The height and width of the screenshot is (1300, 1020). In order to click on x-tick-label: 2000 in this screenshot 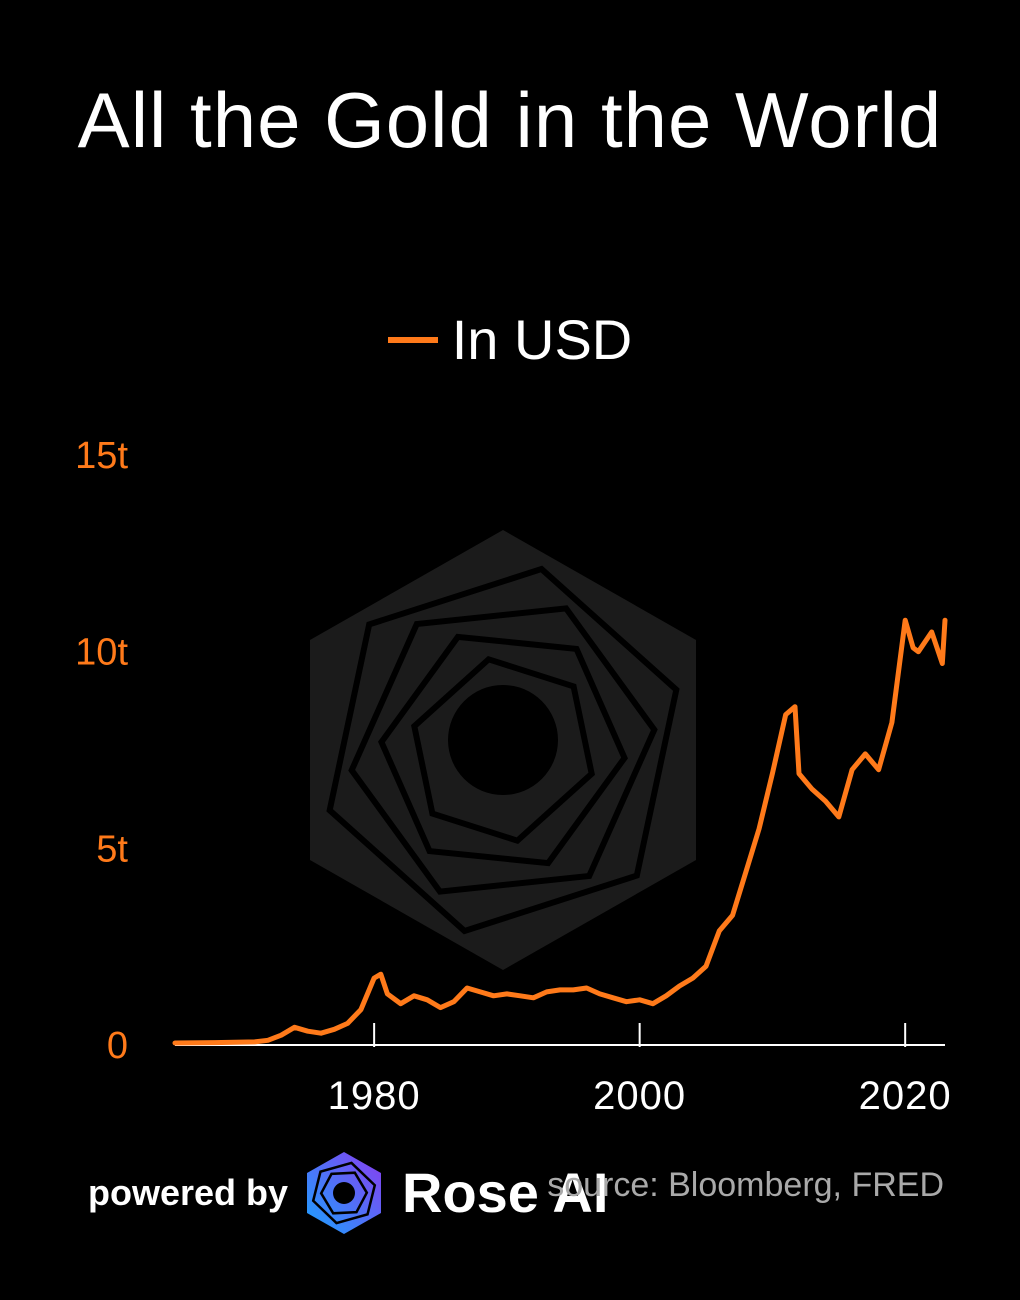, I will do `click(639, 1096)`.